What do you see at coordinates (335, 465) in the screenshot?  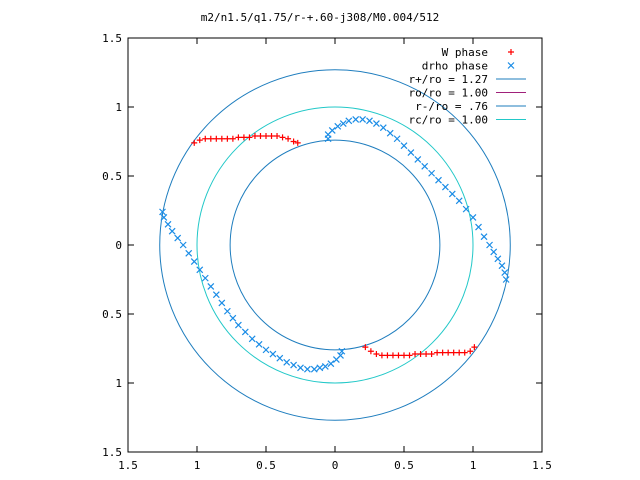 I see `x-tick-label: 0` at bounding box center [335, 465].